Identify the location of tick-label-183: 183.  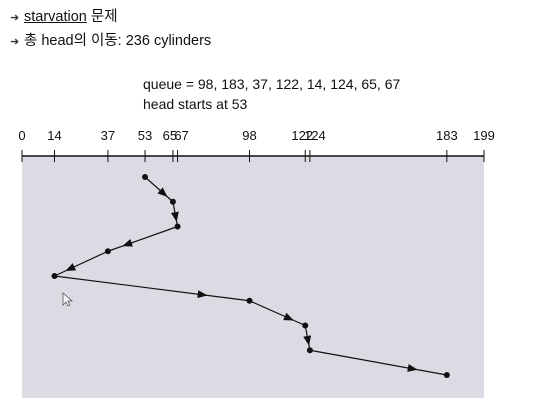
(447, 135).